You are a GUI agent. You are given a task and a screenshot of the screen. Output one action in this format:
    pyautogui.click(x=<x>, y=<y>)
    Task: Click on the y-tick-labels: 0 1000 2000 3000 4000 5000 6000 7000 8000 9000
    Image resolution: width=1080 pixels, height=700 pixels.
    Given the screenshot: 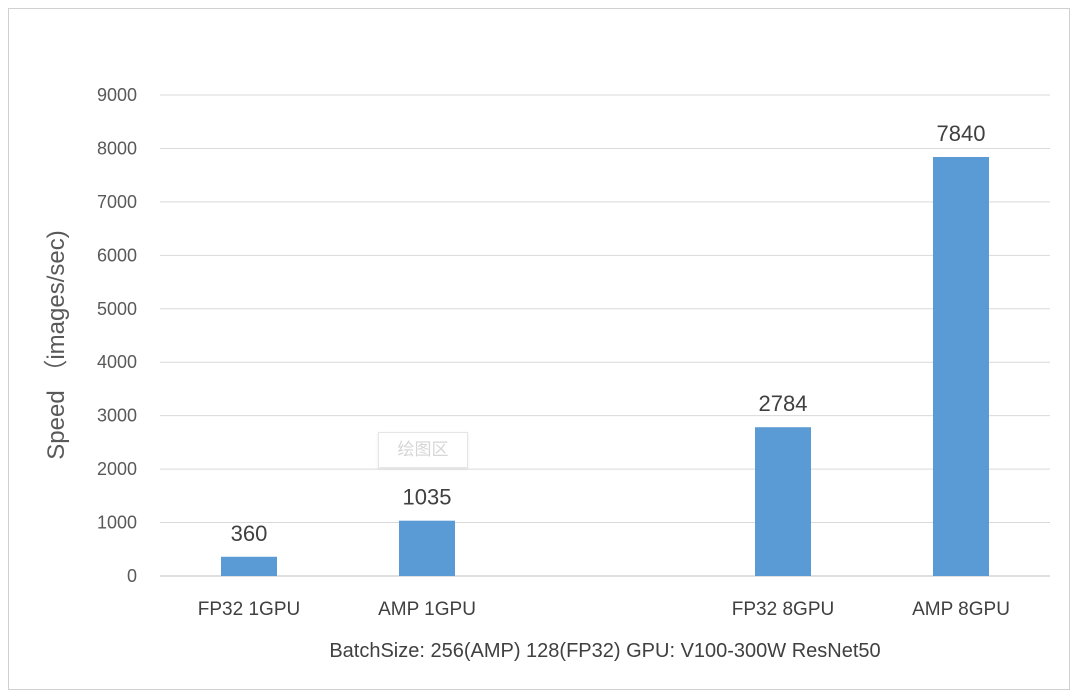 What is the action you would take?
    pyautogui.click(x=117, y=335)
    